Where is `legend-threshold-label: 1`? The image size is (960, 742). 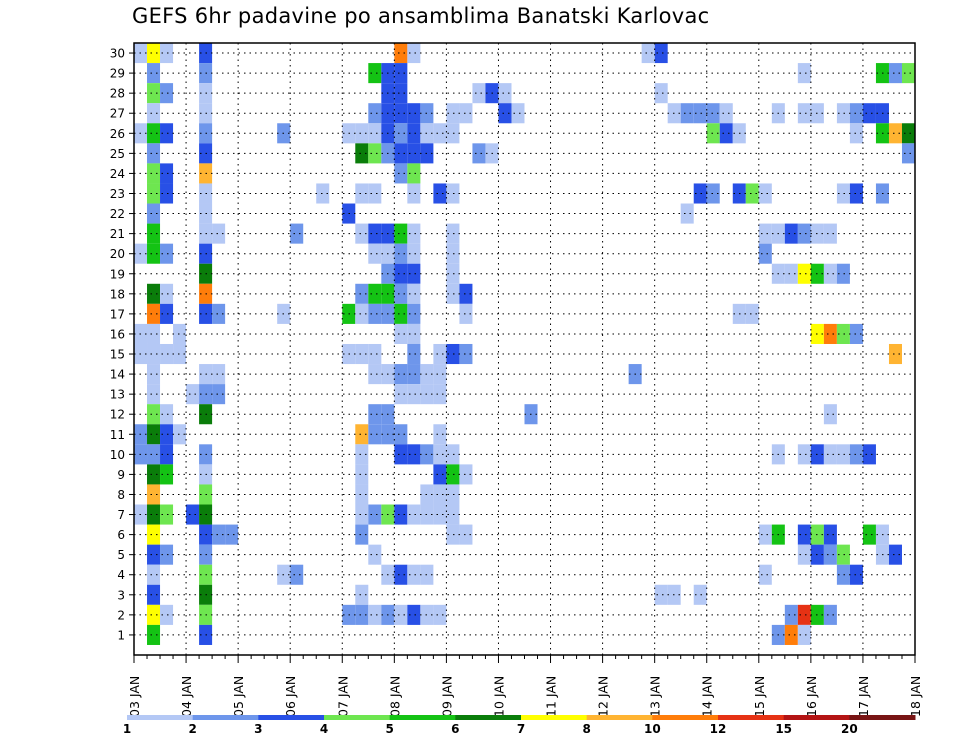 legend-threshold-label: 1 is located at coordinates (127, 729).